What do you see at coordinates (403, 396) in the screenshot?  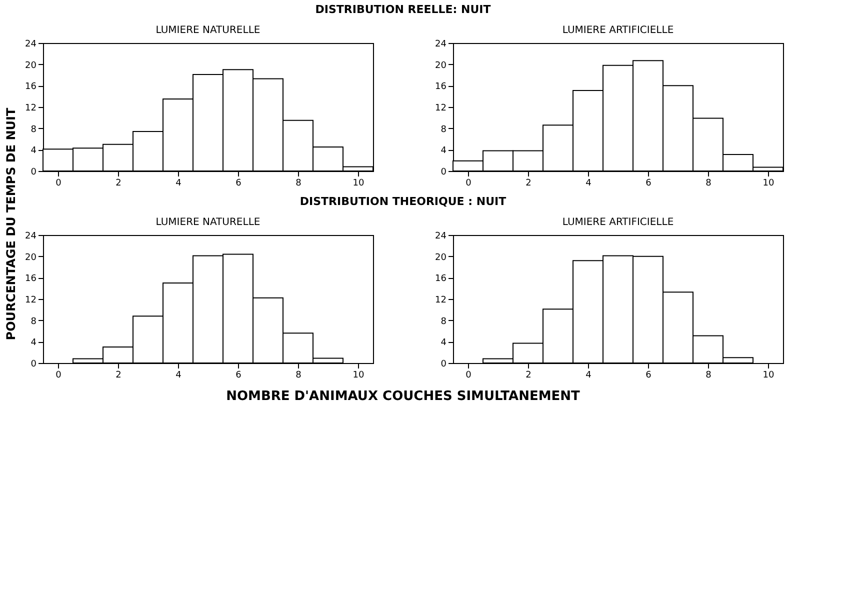 I see `x-axis-title: NOMBRE D'ANIMAUX COUCHES SIMULTANEMENT` at bounding box center [403, 396].